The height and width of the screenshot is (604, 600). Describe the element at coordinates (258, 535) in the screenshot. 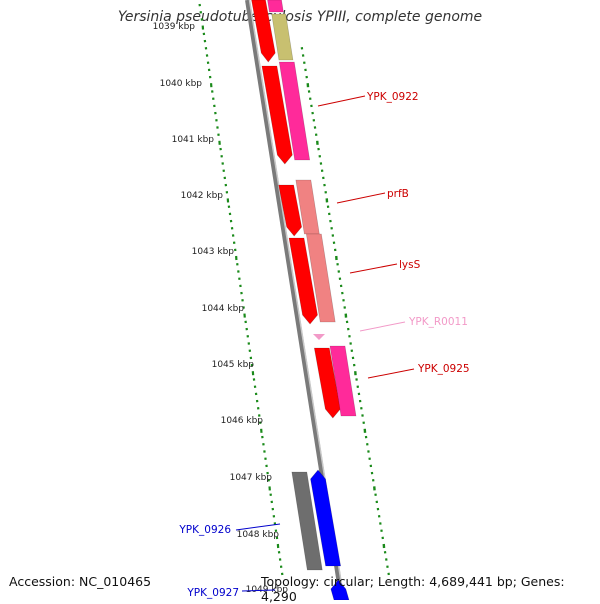

I see `scale-label: 1048 kbp` at that location.